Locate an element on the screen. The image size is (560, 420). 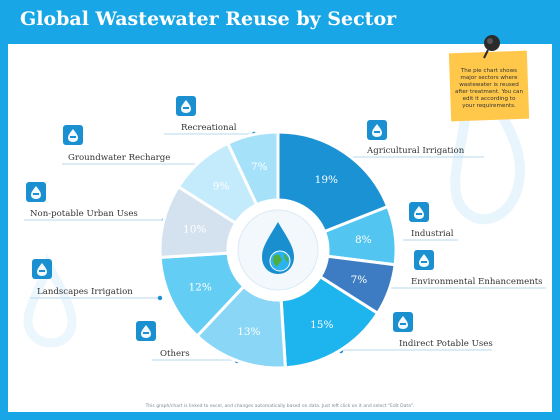
factory-icon is located at coordinates (419, 212).